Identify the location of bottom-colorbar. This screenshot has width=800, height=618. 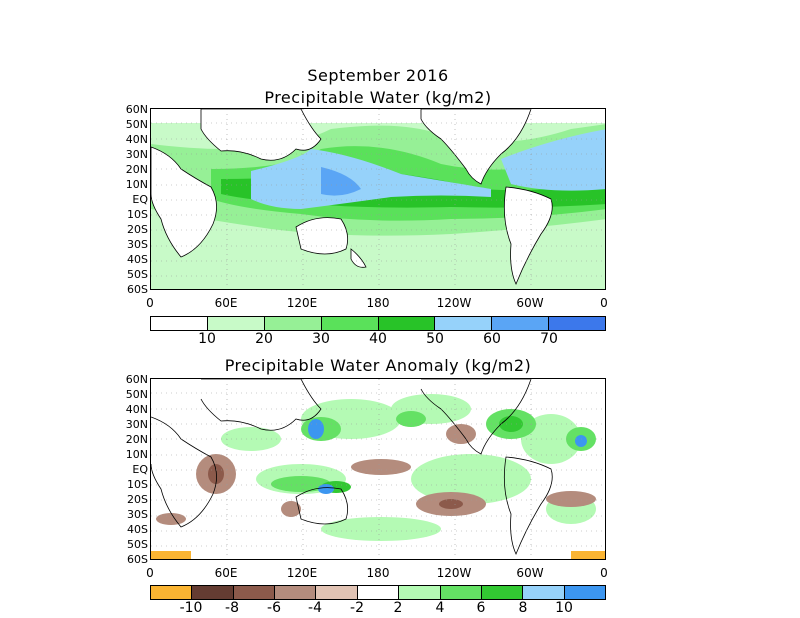
(378, 592).